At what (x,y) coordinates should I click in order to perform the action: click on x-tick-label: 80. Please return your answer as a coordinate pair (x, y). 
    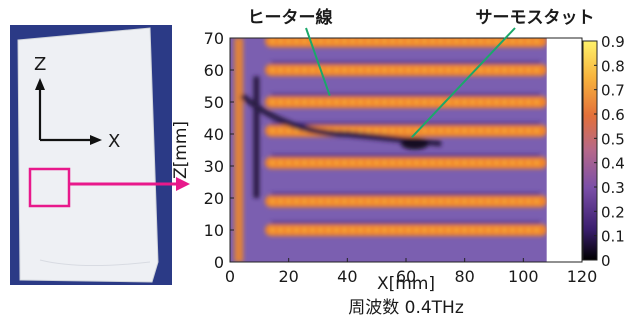
    Looking at the image, I should click on (464, 276).